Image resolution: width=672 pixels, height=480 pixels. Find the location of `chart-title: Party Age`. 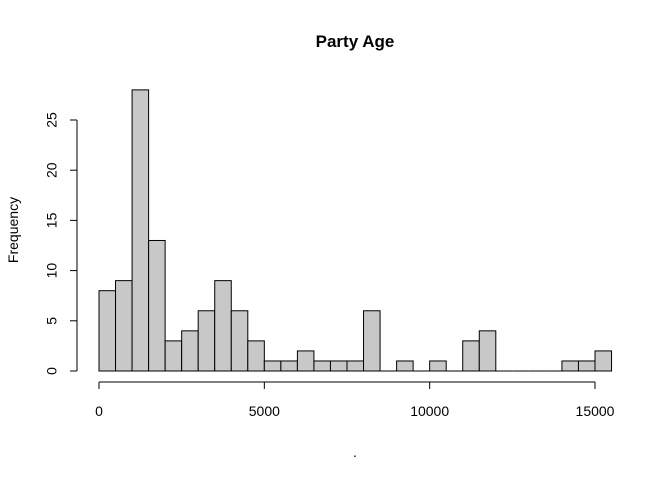

chart-title: Party Age is located at coordinates (355, 41).